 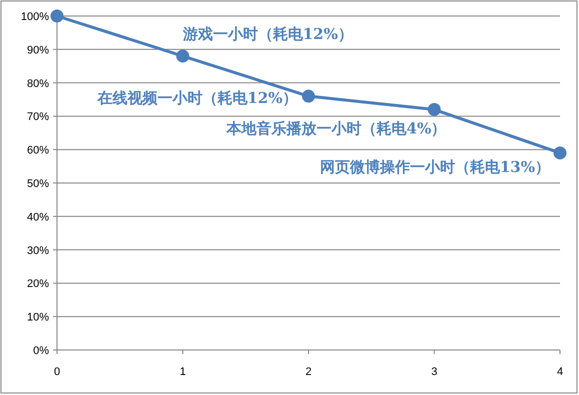 What do you see at coordinates (38, 150) in the screenshot?
I see `y-tick-label: 60%` at bounding box center [38, 150].